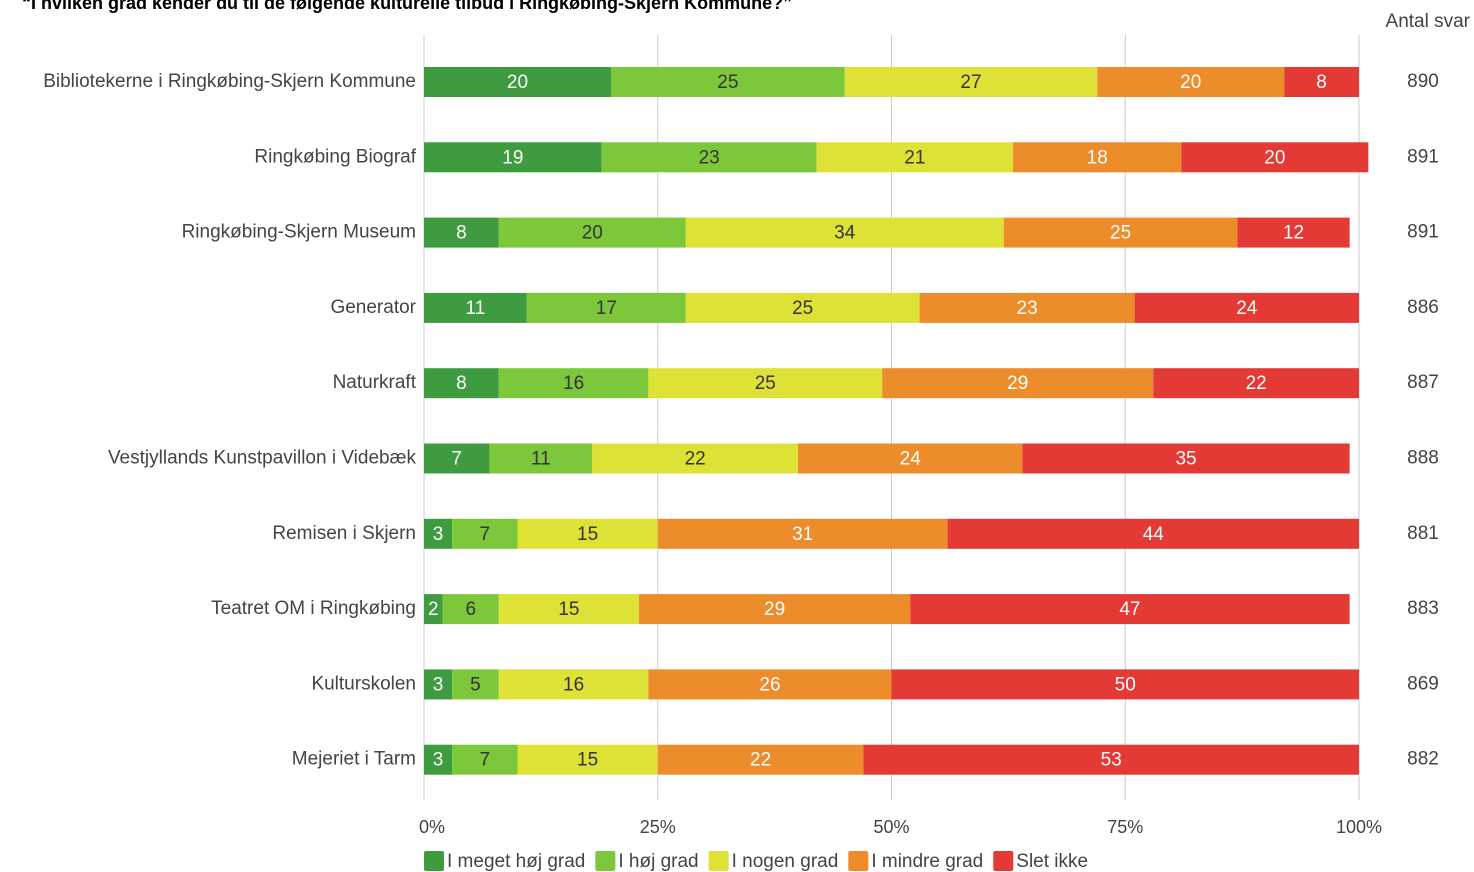 This screenshot has height=872, width=1474. I want to click on bar-label: 26, so click(769, 684).